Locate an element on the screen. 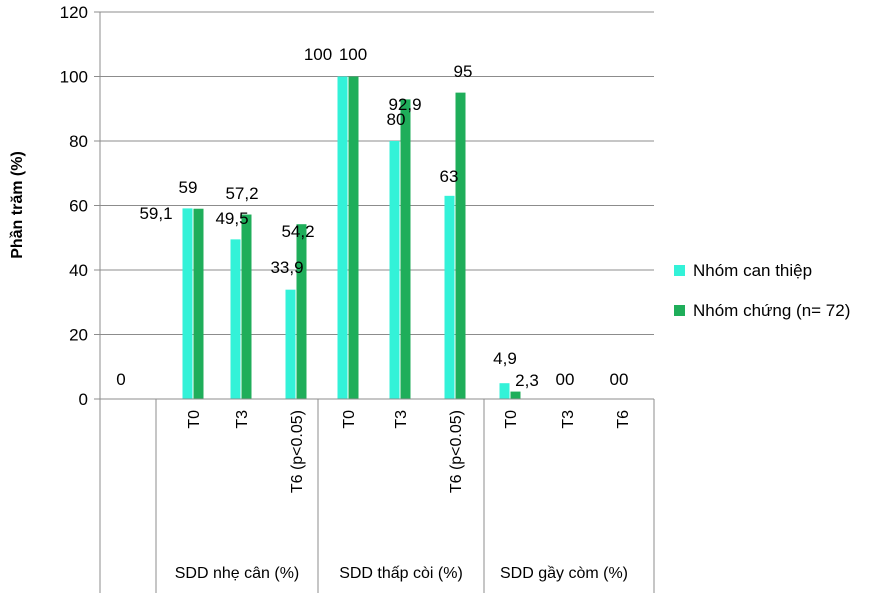 This screenshot has height=595, width=883. data-label: 33,9 is located at coordinates (286, 267).